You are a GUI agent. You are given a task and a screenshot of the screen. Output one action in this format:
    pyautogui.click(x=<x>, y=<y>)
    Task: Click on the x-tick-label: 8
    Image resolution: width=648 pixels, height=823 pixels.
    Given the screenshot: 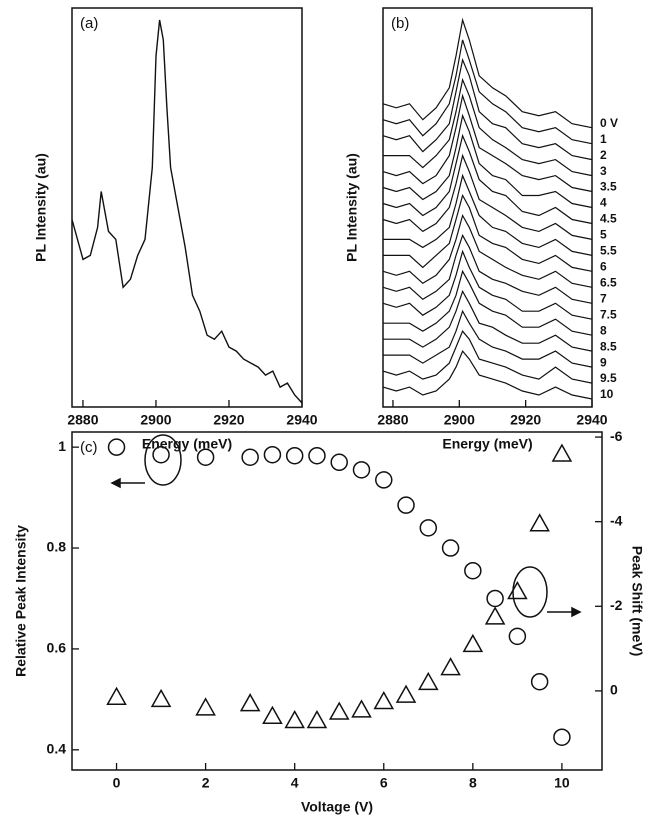 What is the action you would take?
    pyautogui.click(x=473, y=783)
    